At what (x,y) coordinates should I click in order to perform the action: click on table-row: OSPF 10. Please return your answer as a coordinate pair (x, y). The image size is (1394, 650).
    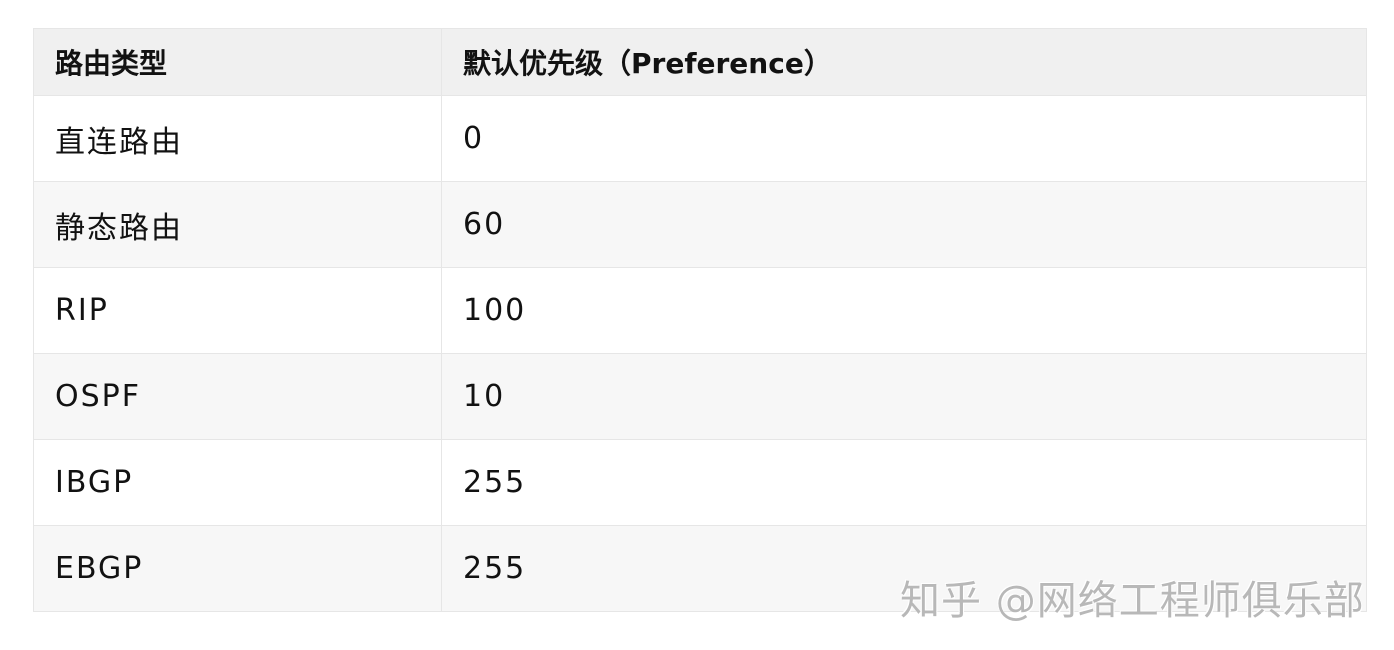
    Looking at the image, I should click on (700, 396).